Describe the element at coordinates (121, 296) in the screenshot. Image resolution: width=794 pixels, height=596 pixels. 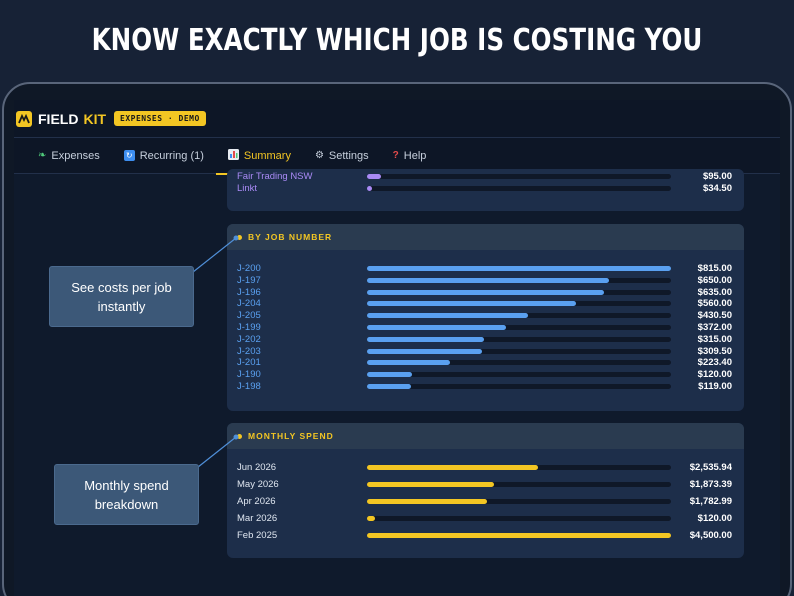
I see `callout-text: See costs per job instantly` at that location.